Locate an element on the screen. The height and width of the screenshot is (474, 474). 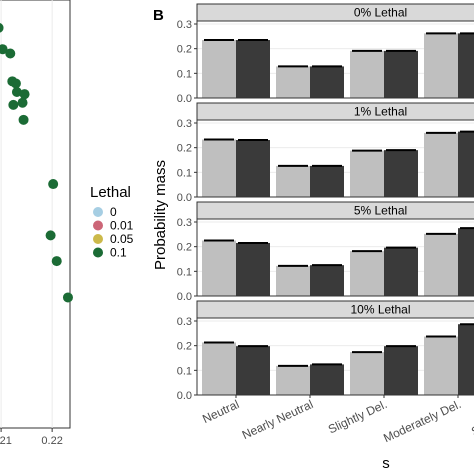
category-label: Nearly Neutral is located at coordinates (277, 419).